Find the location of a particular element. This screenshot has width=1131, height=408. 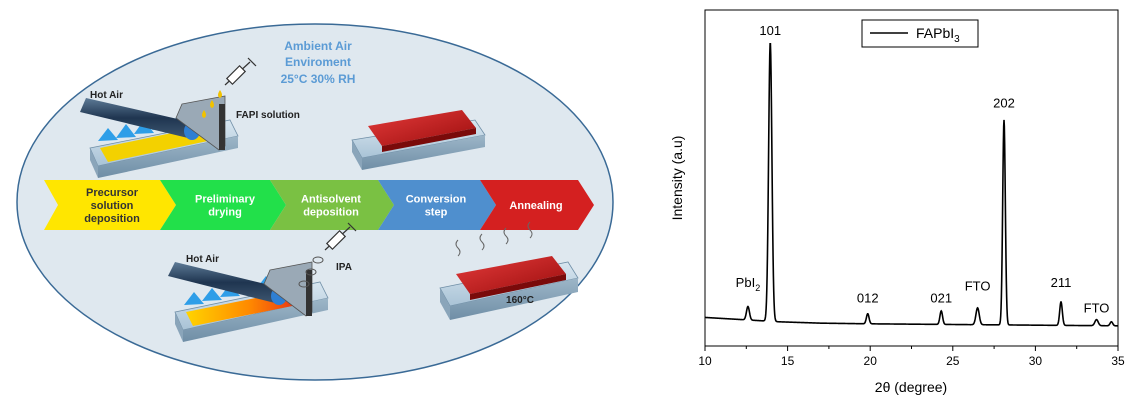

step-label-3: deposition is located at coordinates (331, 213).